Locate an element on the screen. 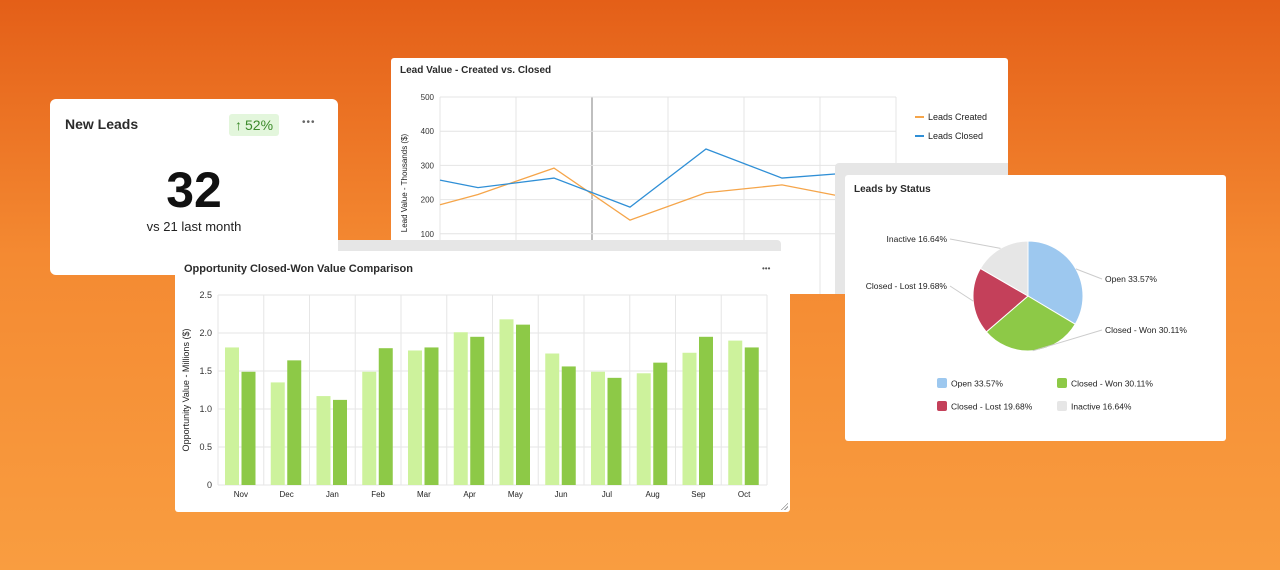 The image size is (1280, 570). y-tick-label: 200 is located at coordinates (428, 200).